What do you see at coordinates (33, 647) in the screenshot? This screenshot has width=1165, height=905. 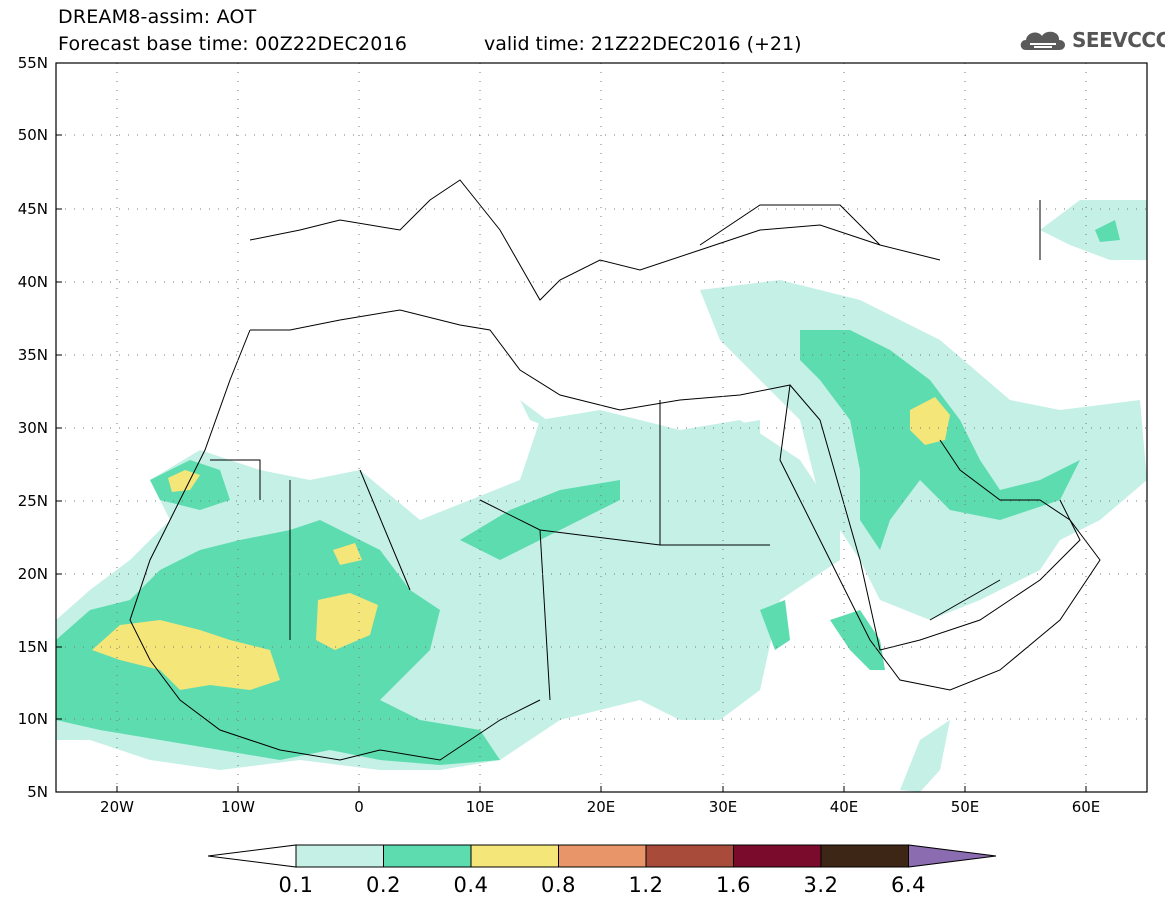 I see `lat-label: 15N` at bounding box center [33, 647].